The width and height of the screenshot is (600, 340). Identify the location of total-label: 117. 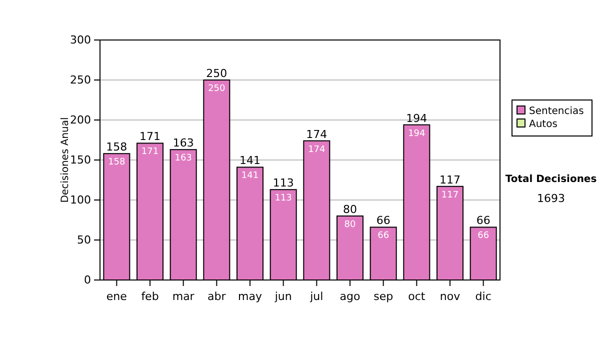
(450, 179).